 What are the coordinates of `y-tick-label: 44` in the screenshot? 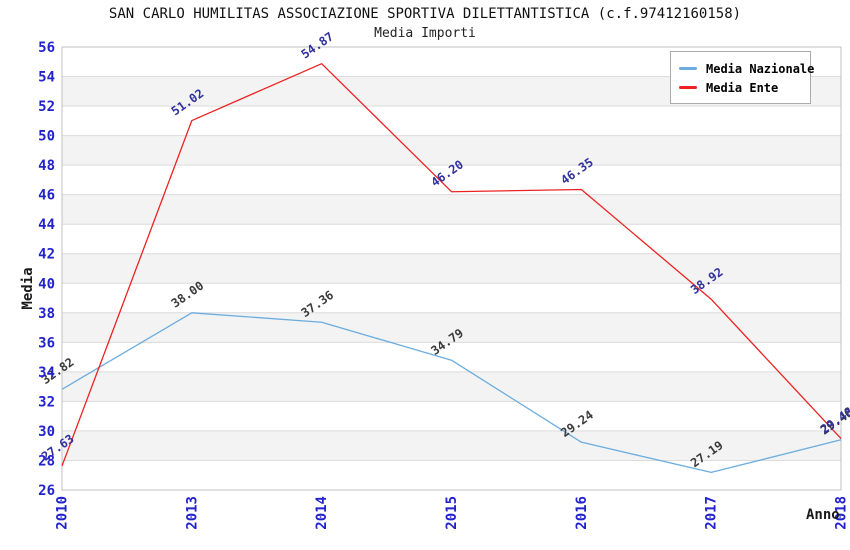 It's located at (46, 225).